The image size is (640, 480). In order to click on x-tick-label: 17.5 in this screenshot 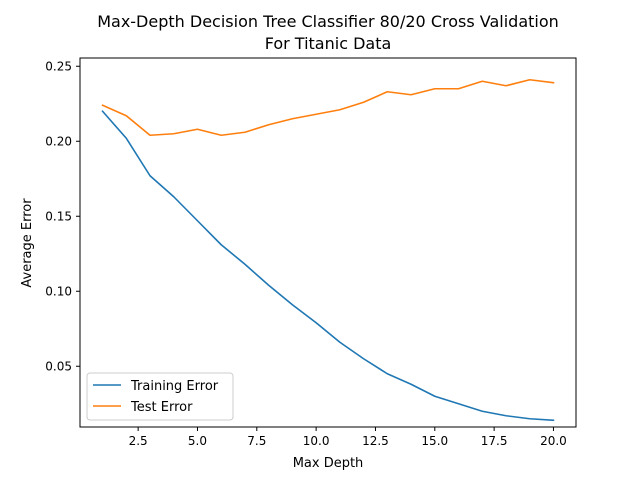, I will do `click(494, 441)`.